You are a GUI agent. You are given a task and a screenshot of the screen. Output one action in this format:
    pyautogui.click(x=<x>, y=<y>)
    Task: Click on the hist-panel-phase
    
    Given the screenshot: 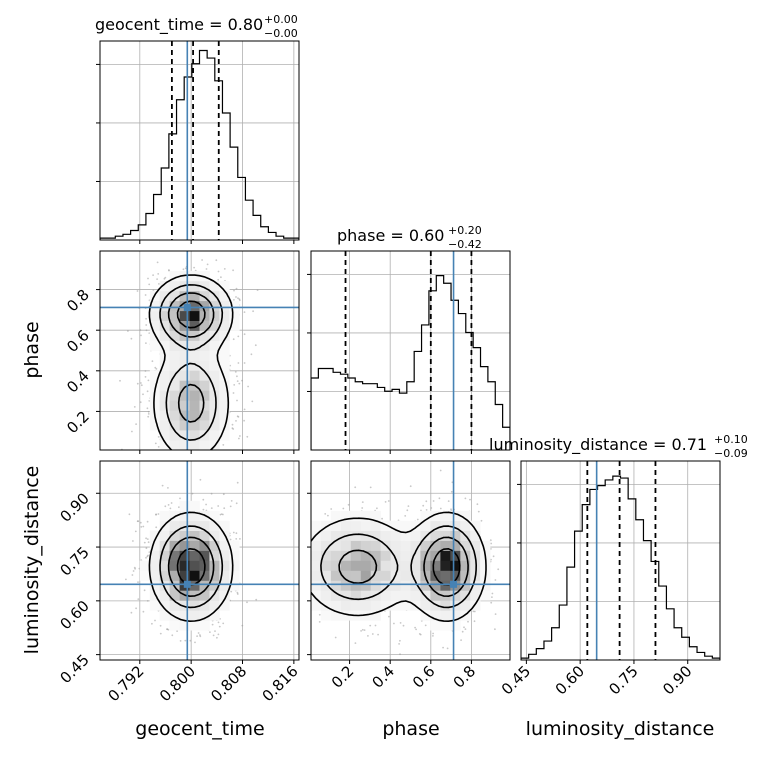 What is the action you would take?
    pyautogui.click(x=410, y=350)
    